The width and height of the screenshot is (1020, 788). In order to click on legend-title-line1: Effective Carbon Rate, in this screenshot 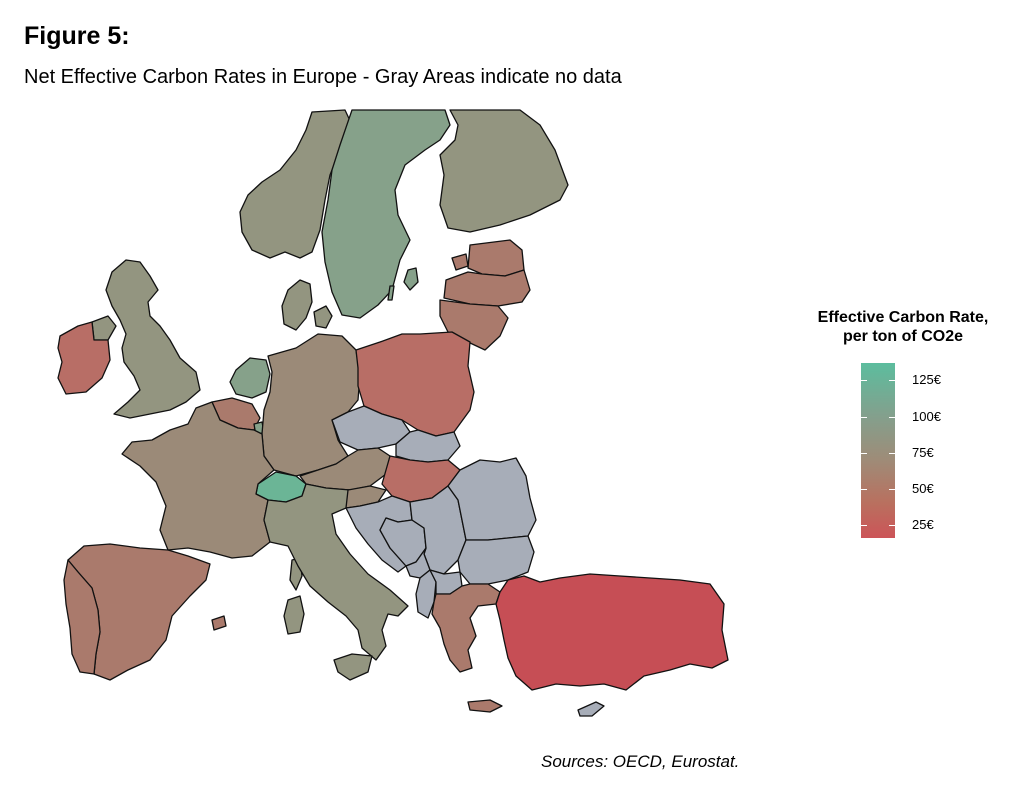, I will do `click(903, 317)`.